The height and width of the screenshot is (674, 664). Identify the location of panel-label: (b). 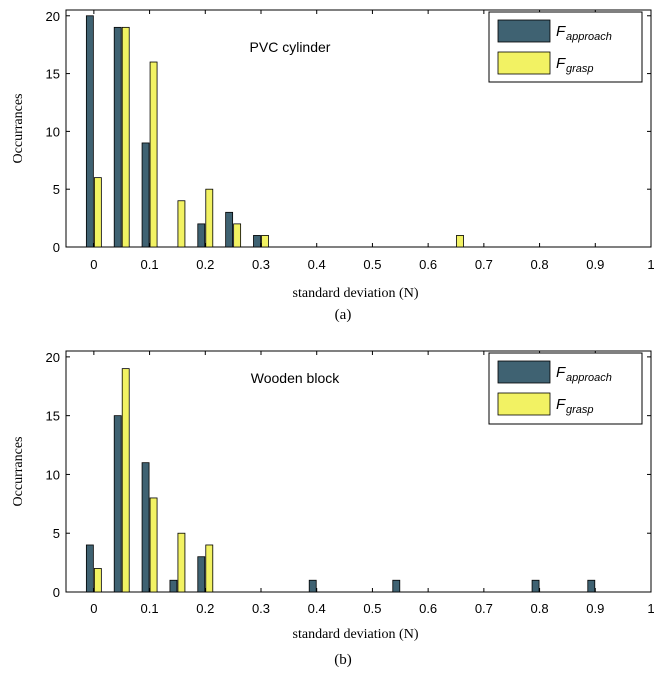
(343, 660).